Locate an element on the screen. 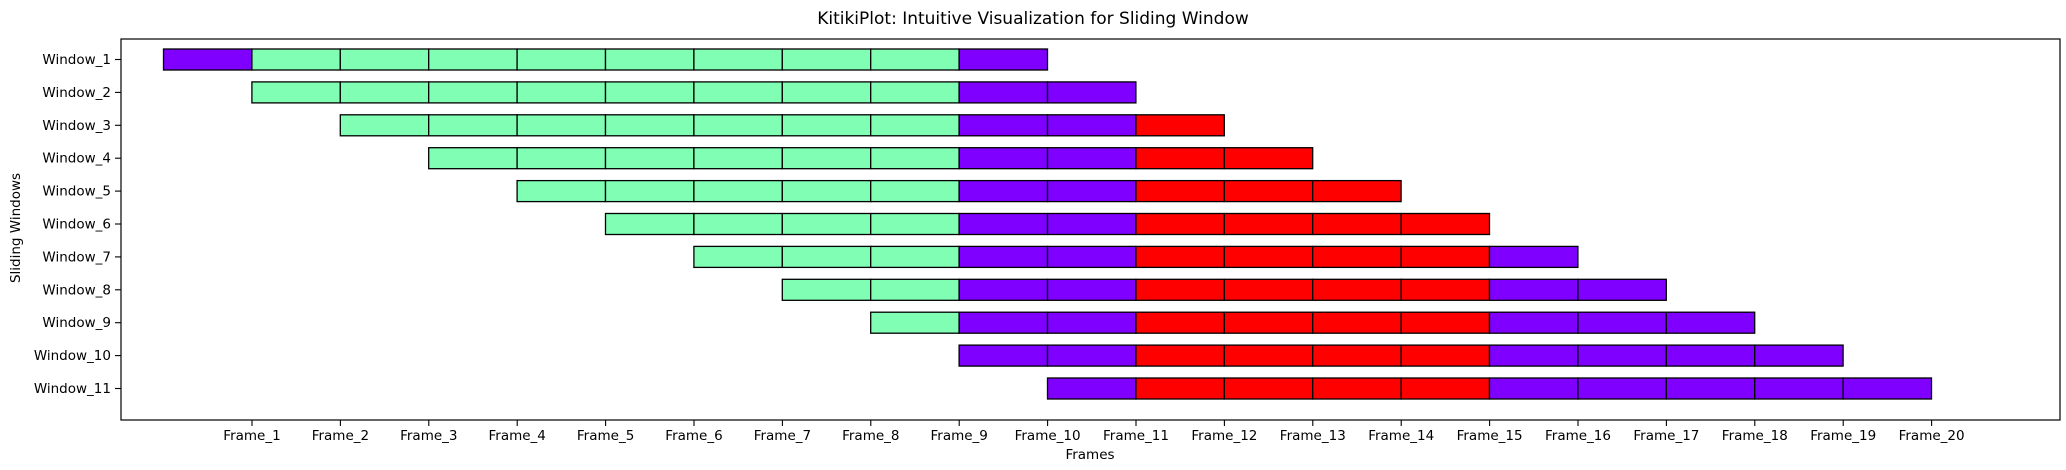  y-tick-label: Window_5 is located at coordinates (76, 192).